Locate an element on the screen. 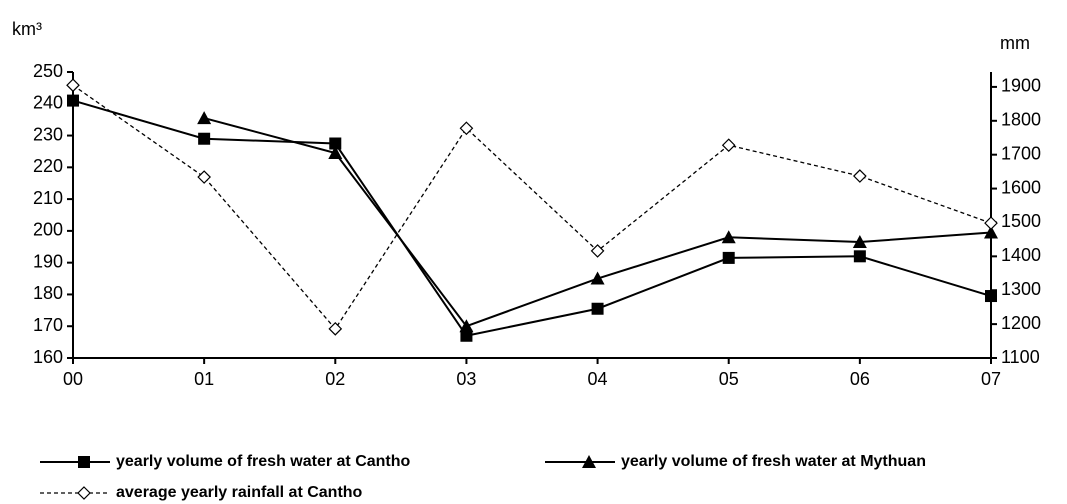  y2-tick-label: 1200 is located at coordinates (1021, 323).